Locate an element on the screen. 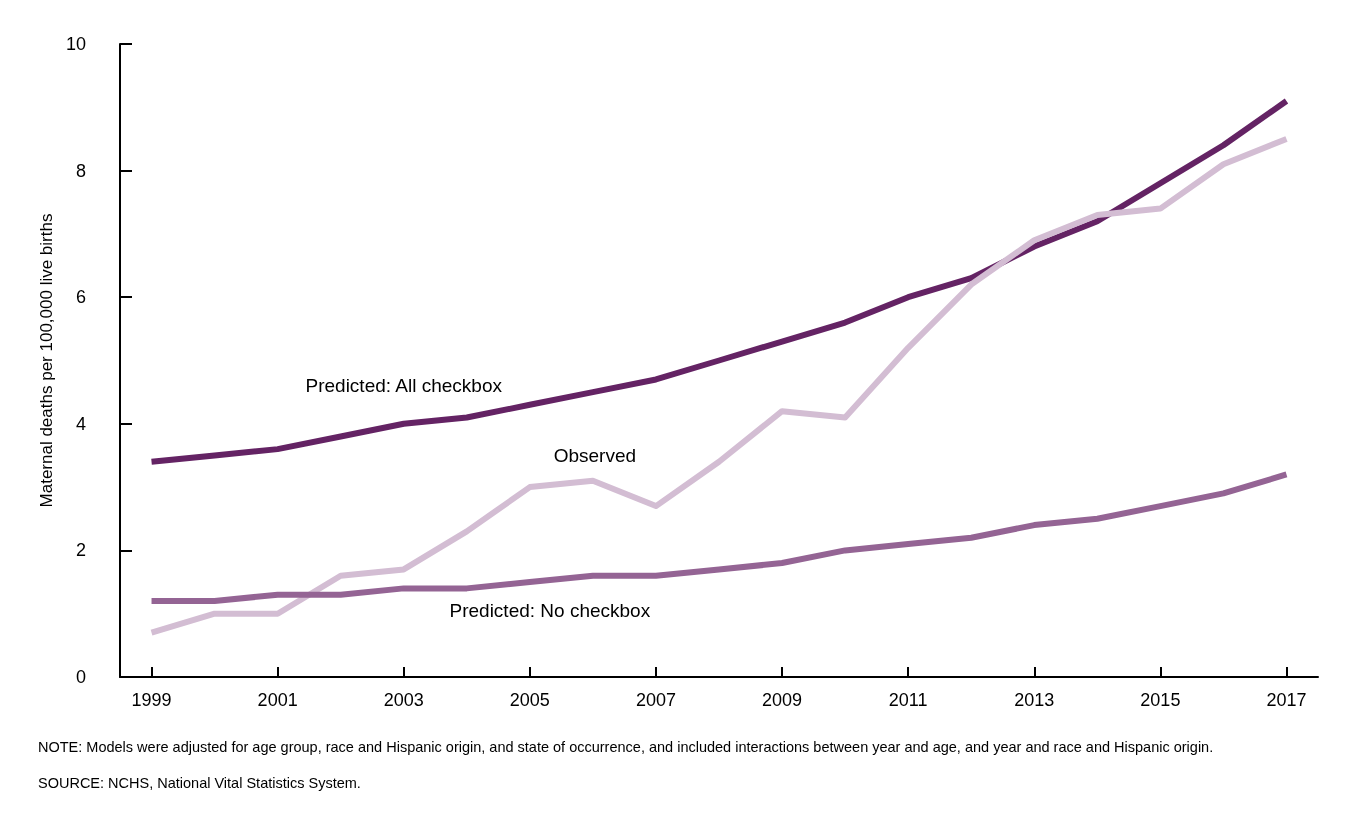 The image size is (1352, 814). x-tick-label: 2007 is located at coordinates (655, 700).